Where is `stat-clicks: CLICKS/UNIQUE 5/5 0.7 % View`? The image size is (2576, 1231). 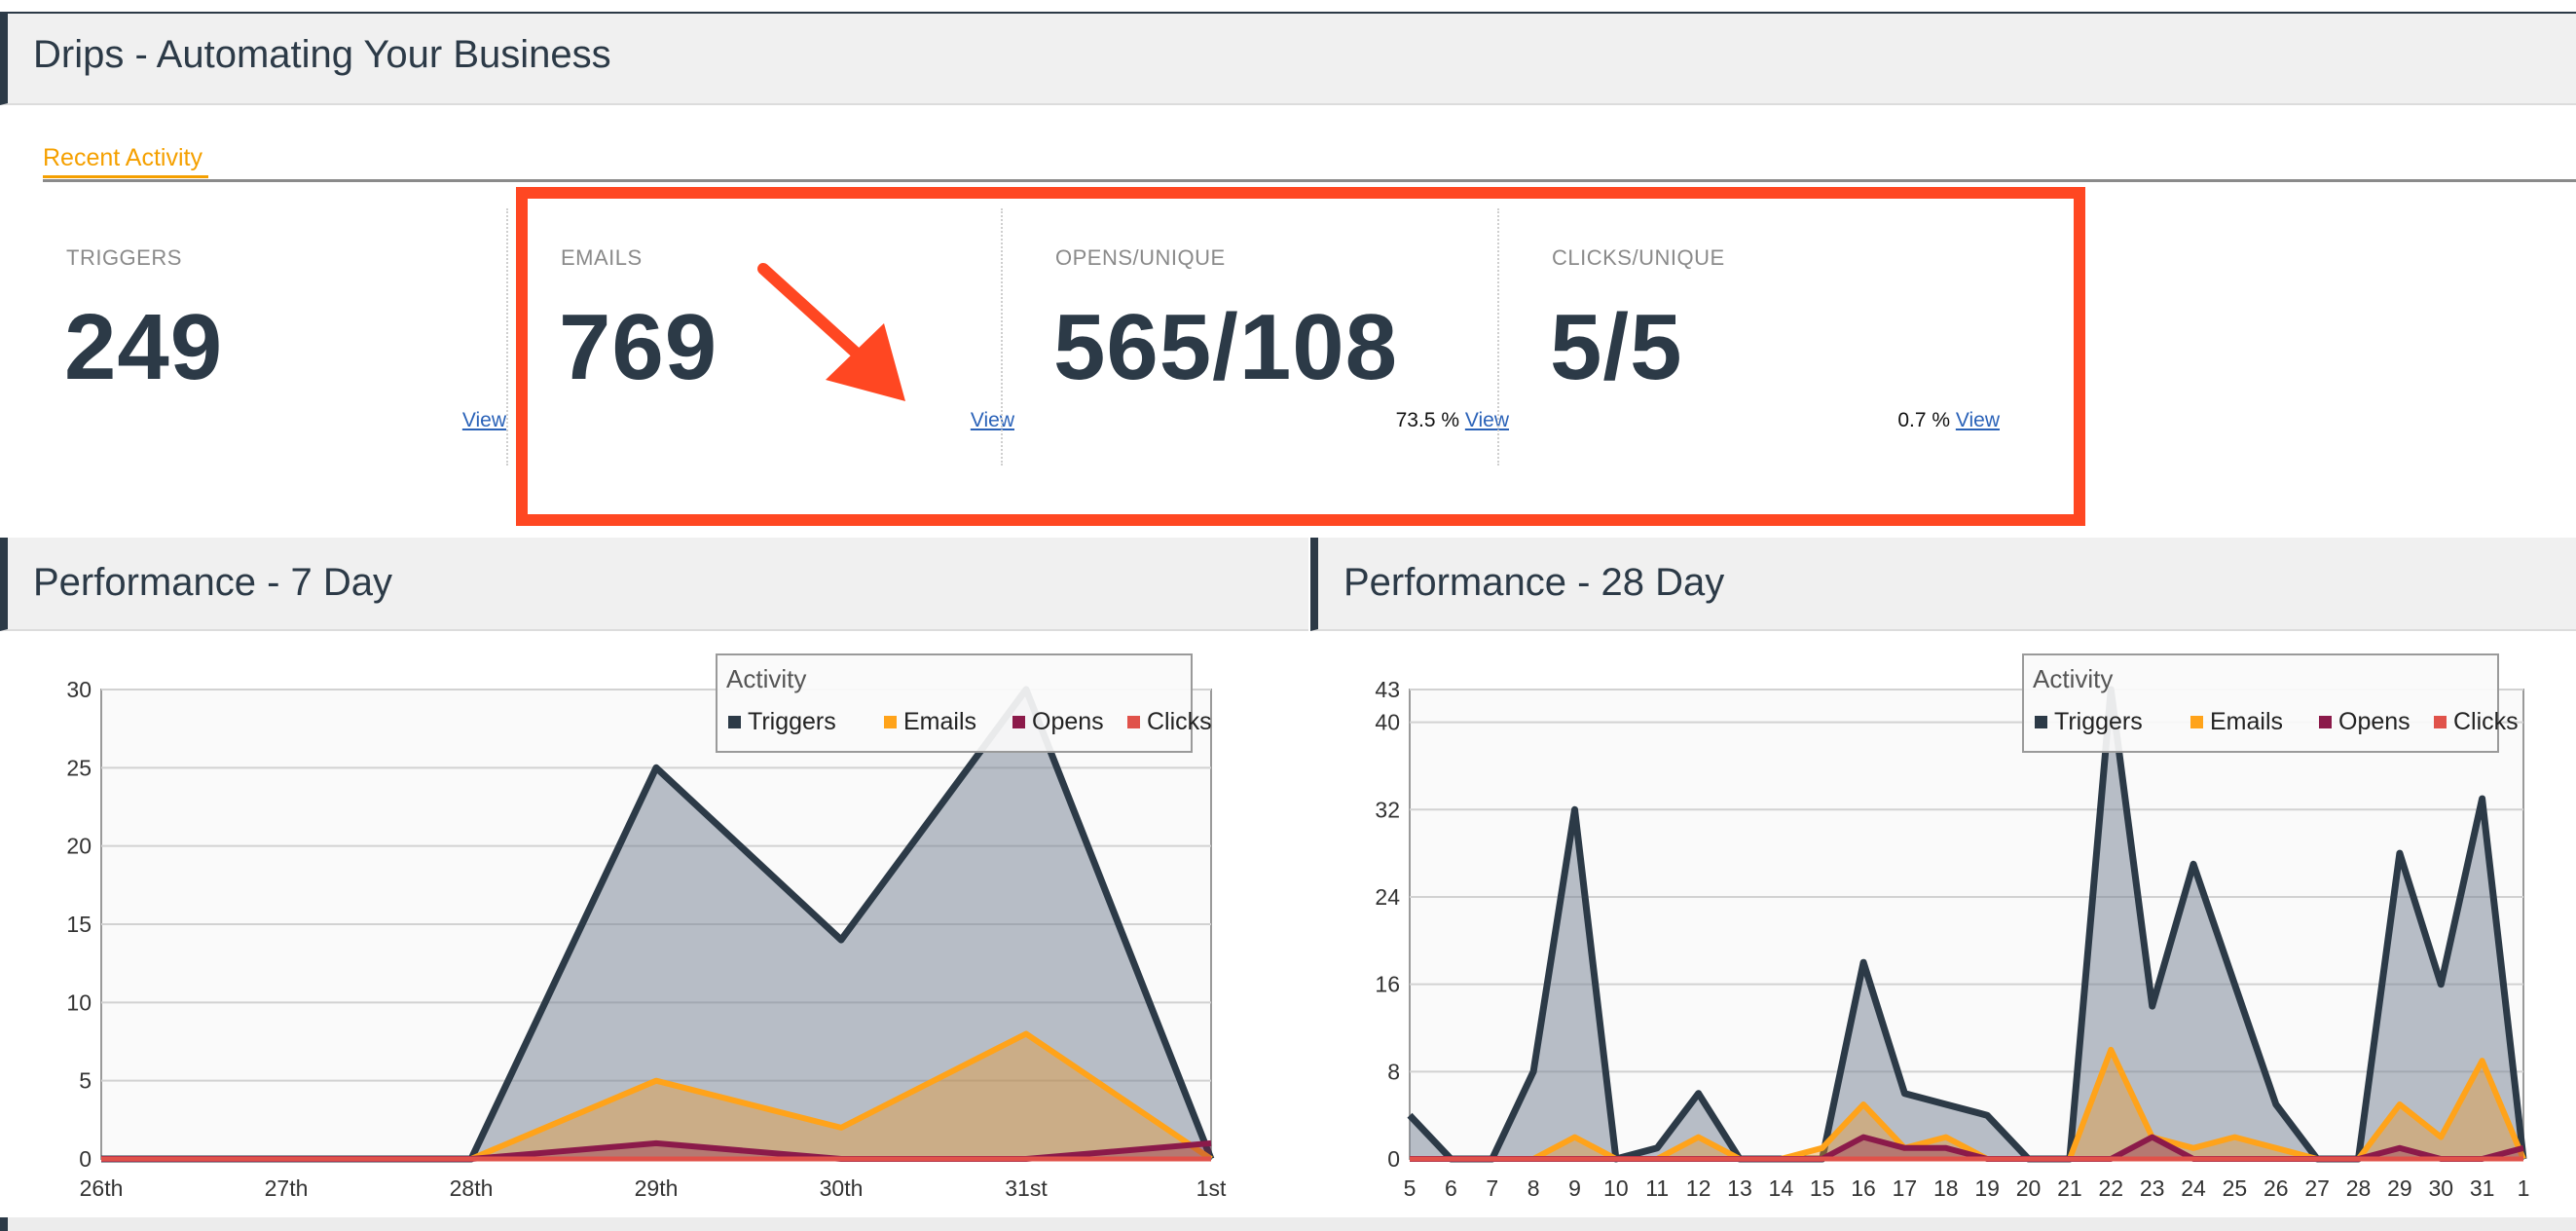 stat-clicks: CLICKS/UNIQUE 5/5 0.7 % View is located at coordinates (1773, 336).